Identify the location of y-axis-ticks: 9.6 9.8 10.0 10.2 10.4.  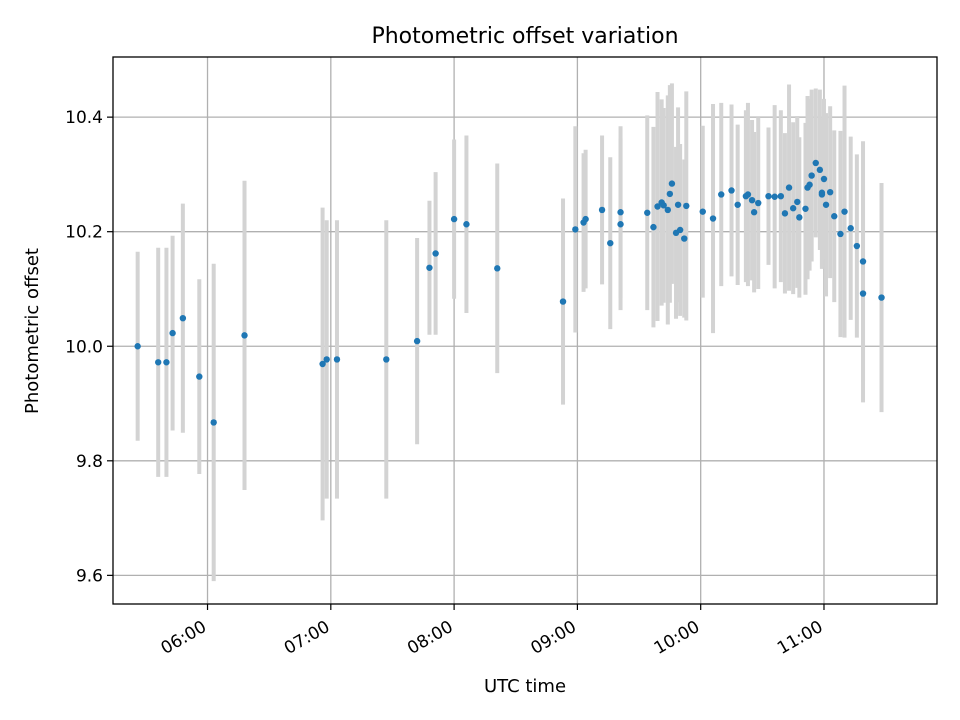
(89, 347).